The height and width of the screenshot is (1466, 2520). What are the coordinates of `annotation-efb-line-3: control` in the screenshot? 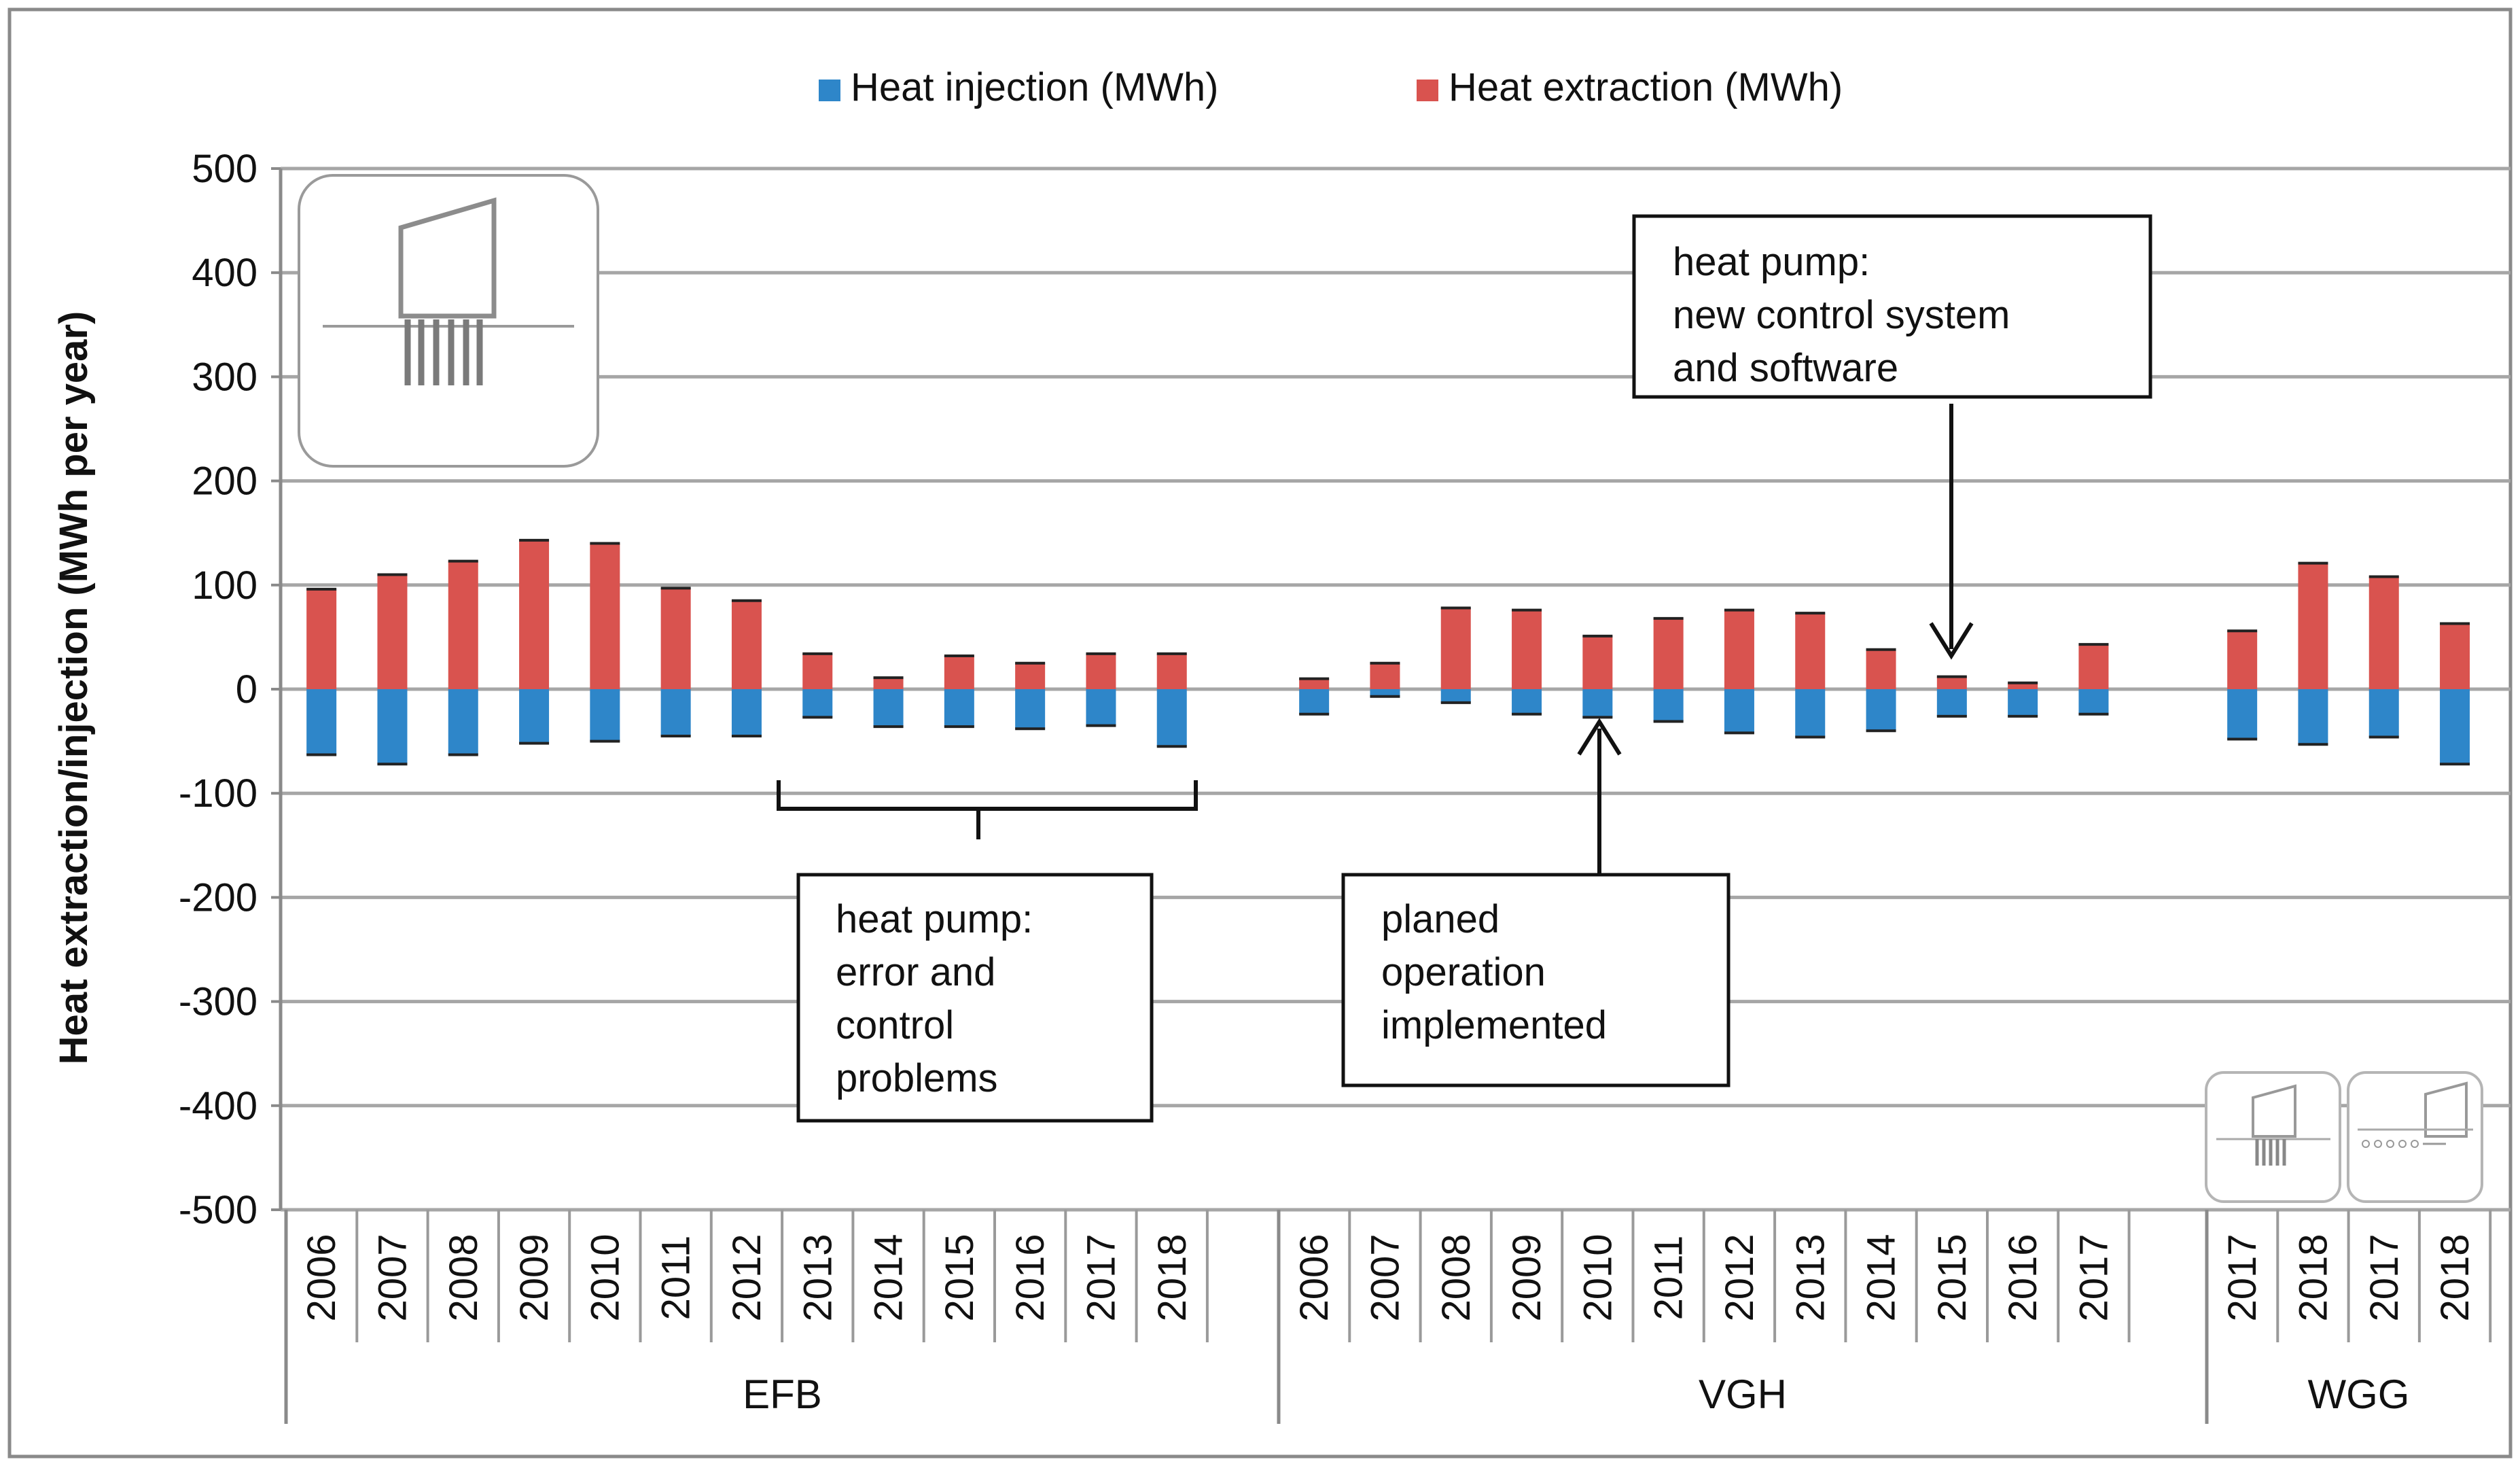 It's located at (895, 1025).